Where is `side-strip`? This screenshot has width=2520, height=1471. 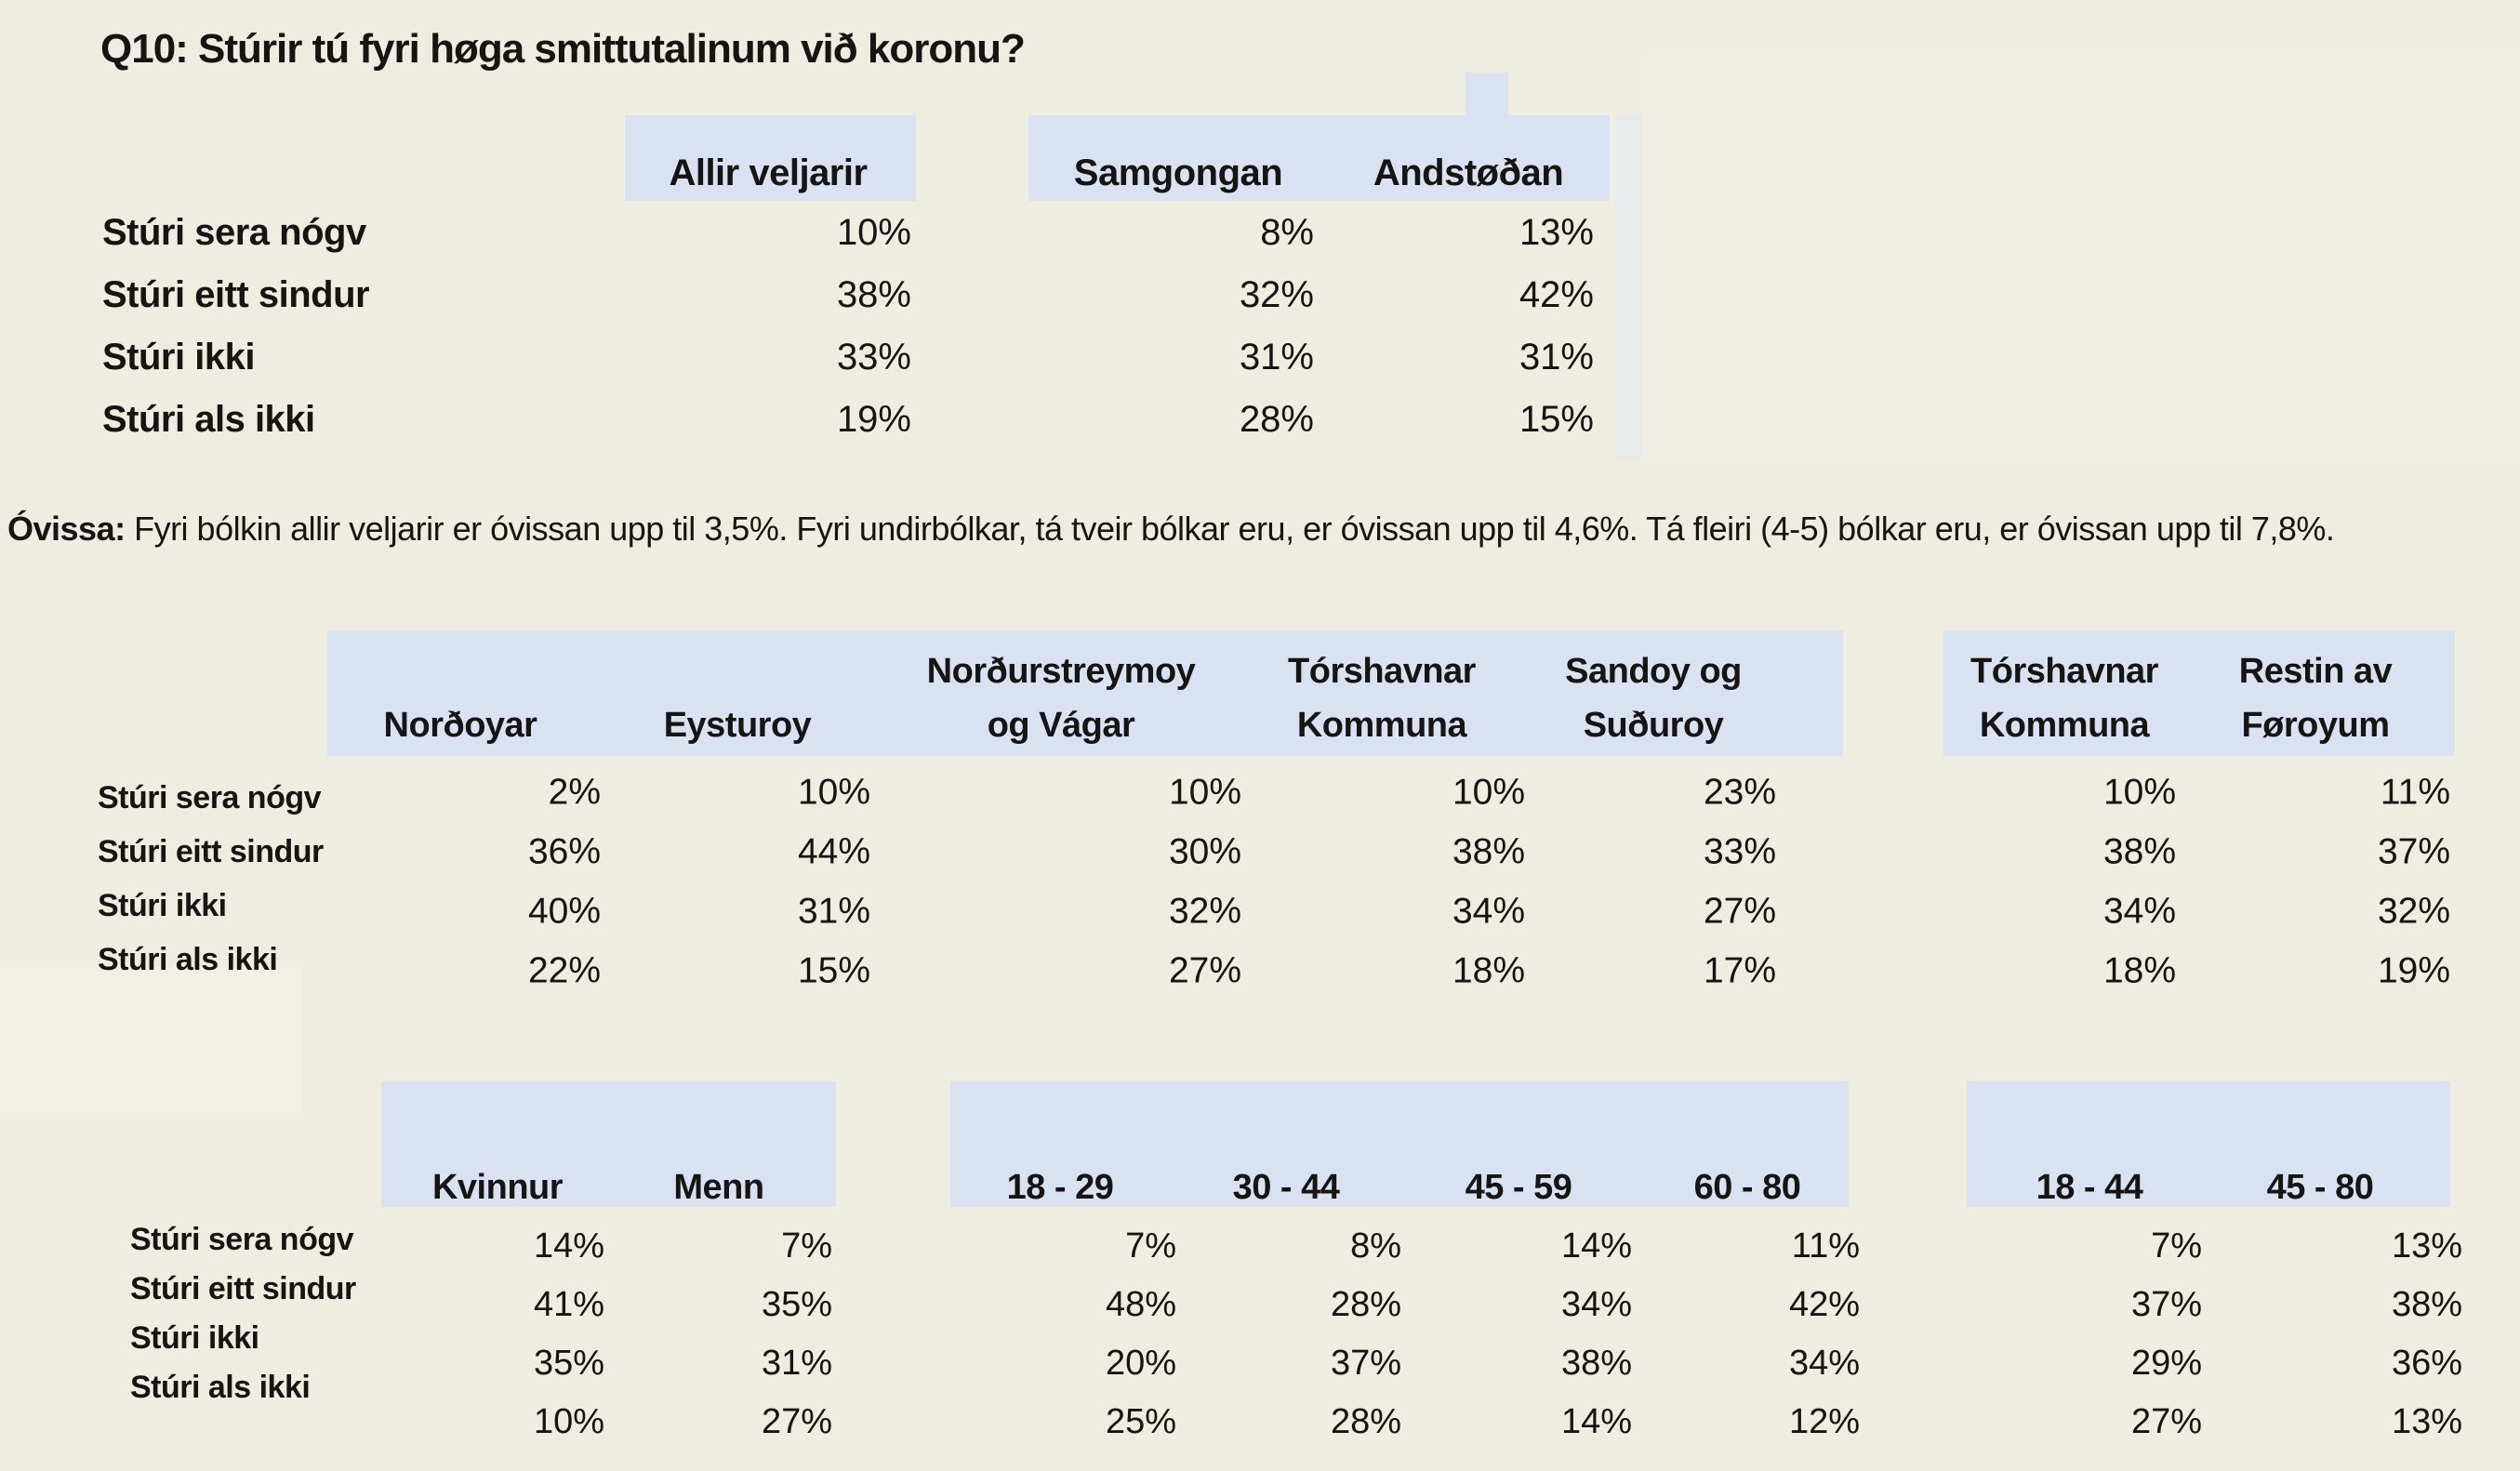
side-strip is located at coordinates (1628, 286).